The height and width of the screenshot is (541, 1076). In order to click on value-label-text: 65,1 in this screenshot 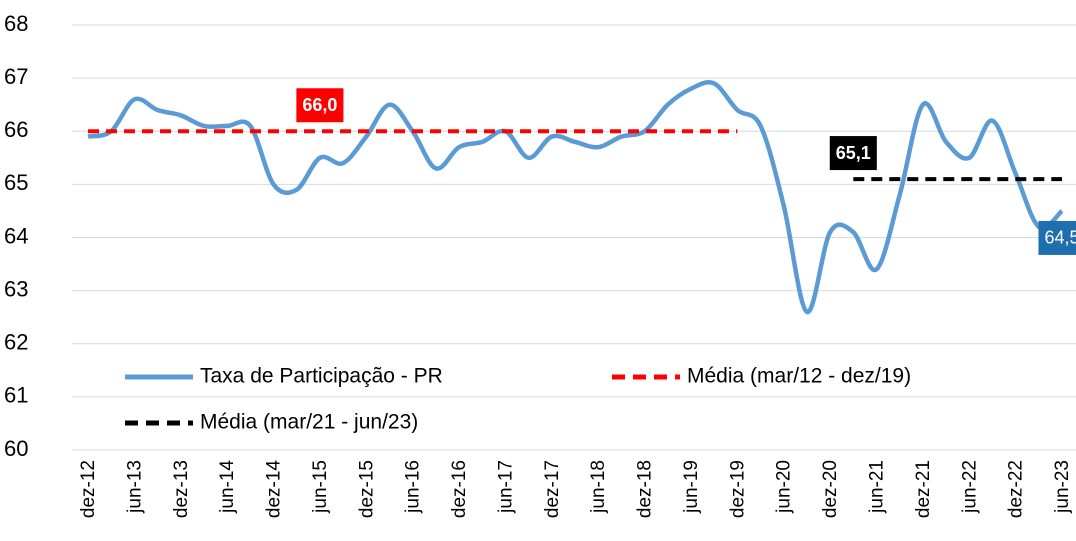, I will do `click(853, 153)`.